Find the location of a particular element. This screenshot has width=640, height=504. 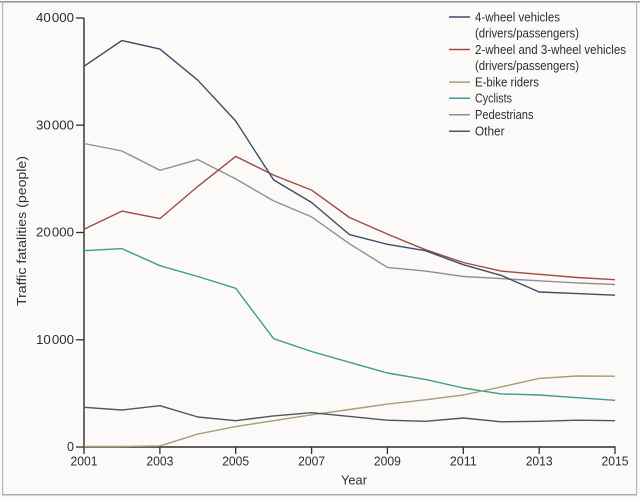

svg-text: 2013 is located at coordinates (539, 462).